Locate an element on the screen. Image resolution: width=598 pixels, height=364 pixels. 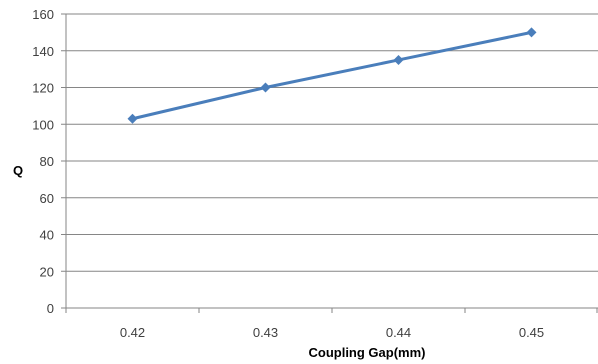
x-axis-title: Coupling Gap(mm) is located at coordinates (367, 352).